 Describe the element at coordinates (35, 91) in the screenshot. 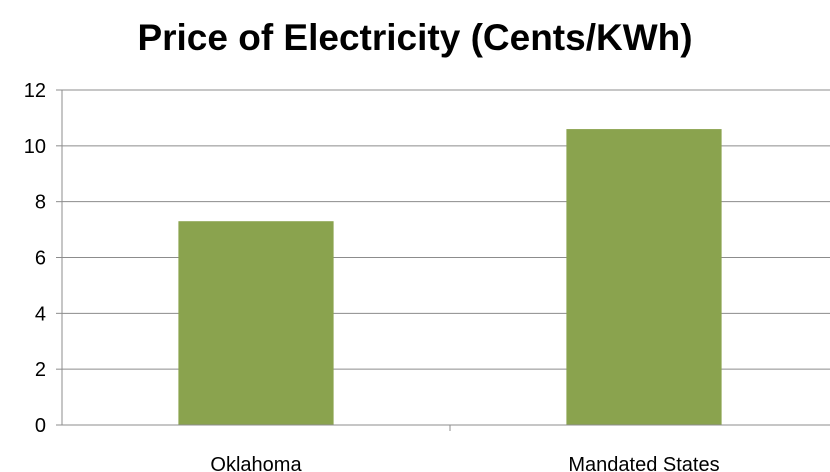

I see `y-tick-label: 12` at that location.